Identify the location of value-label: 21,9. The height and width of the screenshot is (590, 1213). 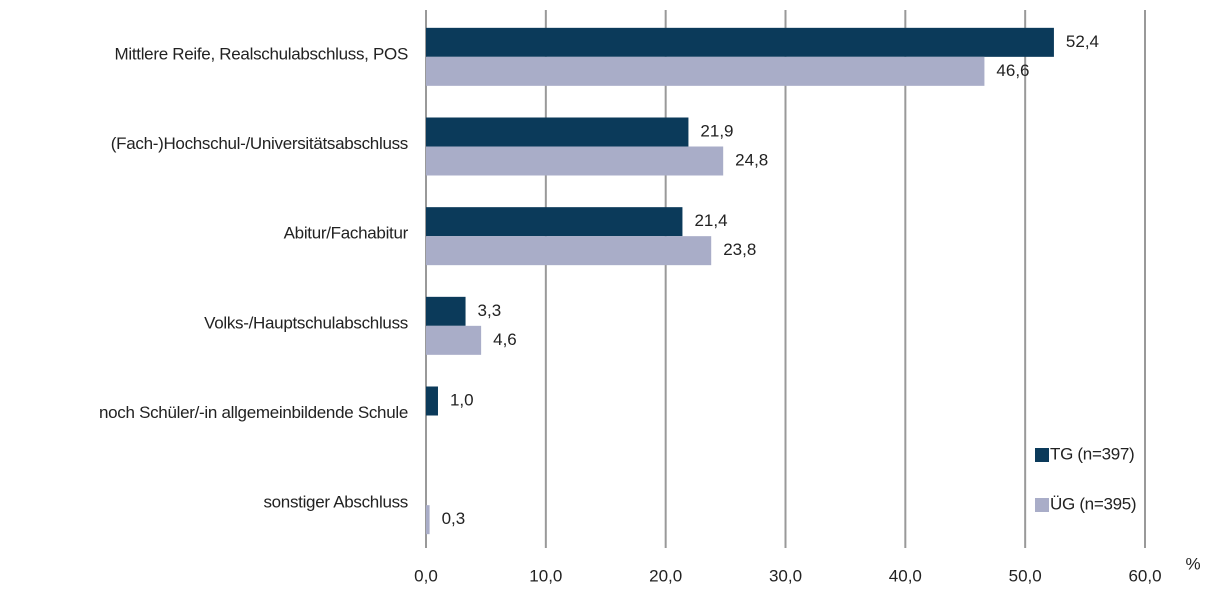
(716, 130).